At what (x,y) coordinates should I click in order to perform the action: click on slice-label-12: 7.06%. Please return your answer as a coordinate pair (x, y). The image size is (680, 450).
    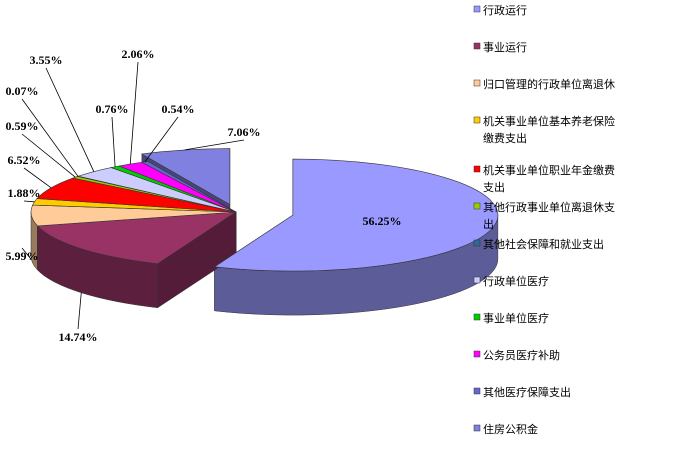
    Looking at the image, I should click on (244, 132).